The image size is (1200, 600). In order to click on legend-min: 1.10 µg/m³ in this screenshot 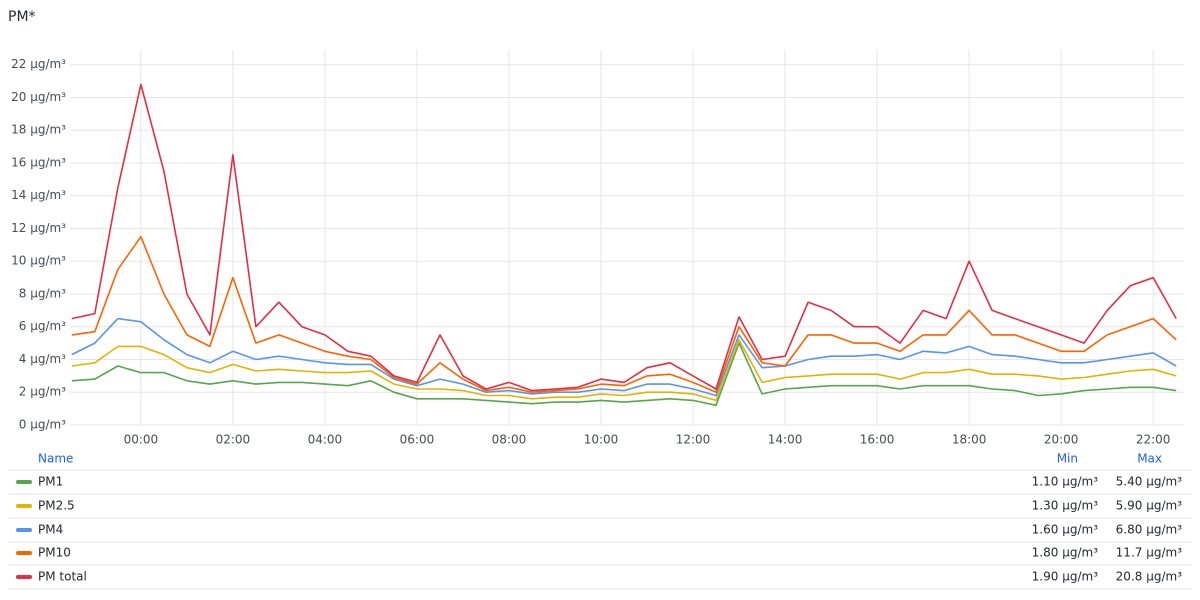, I will do `click(1065, 482)`.